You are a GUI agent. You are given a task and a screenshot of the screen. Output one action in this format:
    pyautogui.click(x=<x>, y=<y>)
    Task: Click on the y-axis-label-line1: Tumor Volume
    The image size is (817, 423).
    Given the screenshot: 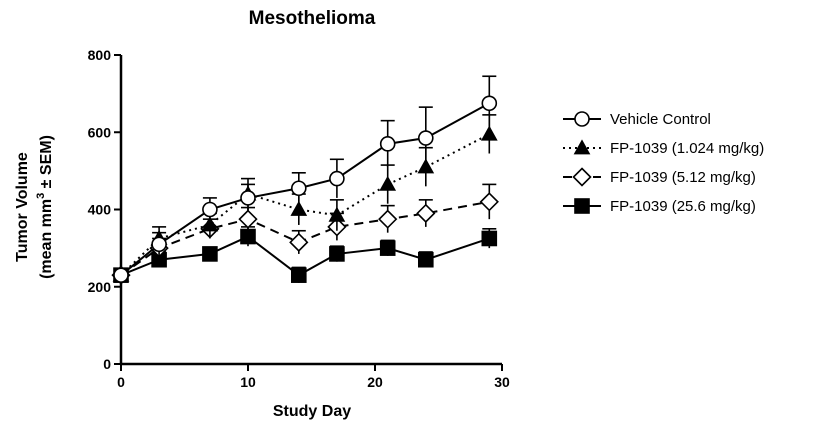 What is the action you would take?
    pyautogui.click(x=22, y=207)
    